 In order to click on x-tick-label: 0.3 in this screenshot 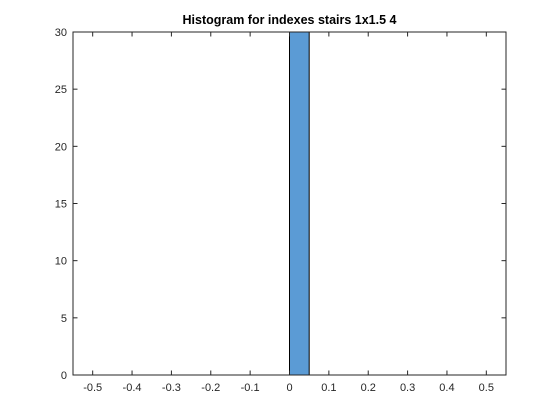, I will do `click(407, 388)`.